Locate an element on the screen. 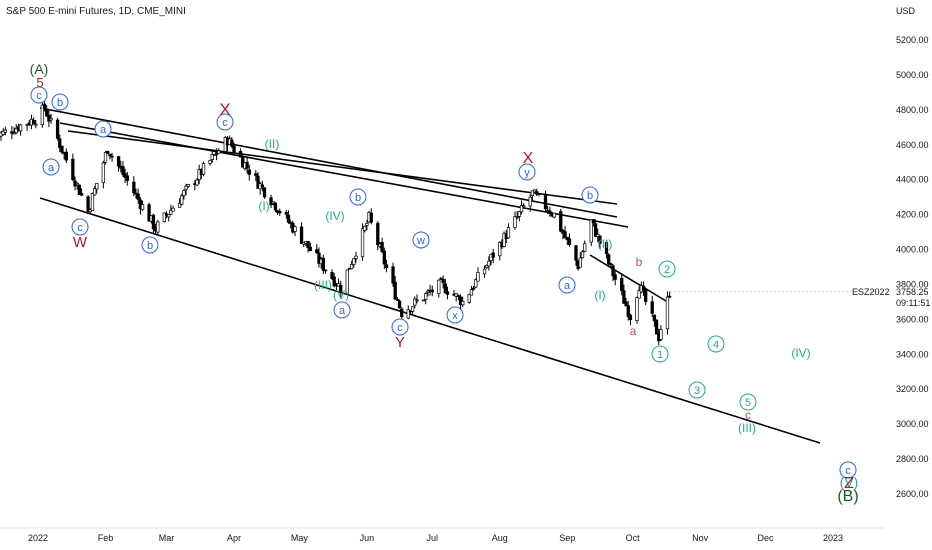 Image resolution: width=932 pixels, height=550 pixels. wave-label: (B) is located at coordinates (847, 496).